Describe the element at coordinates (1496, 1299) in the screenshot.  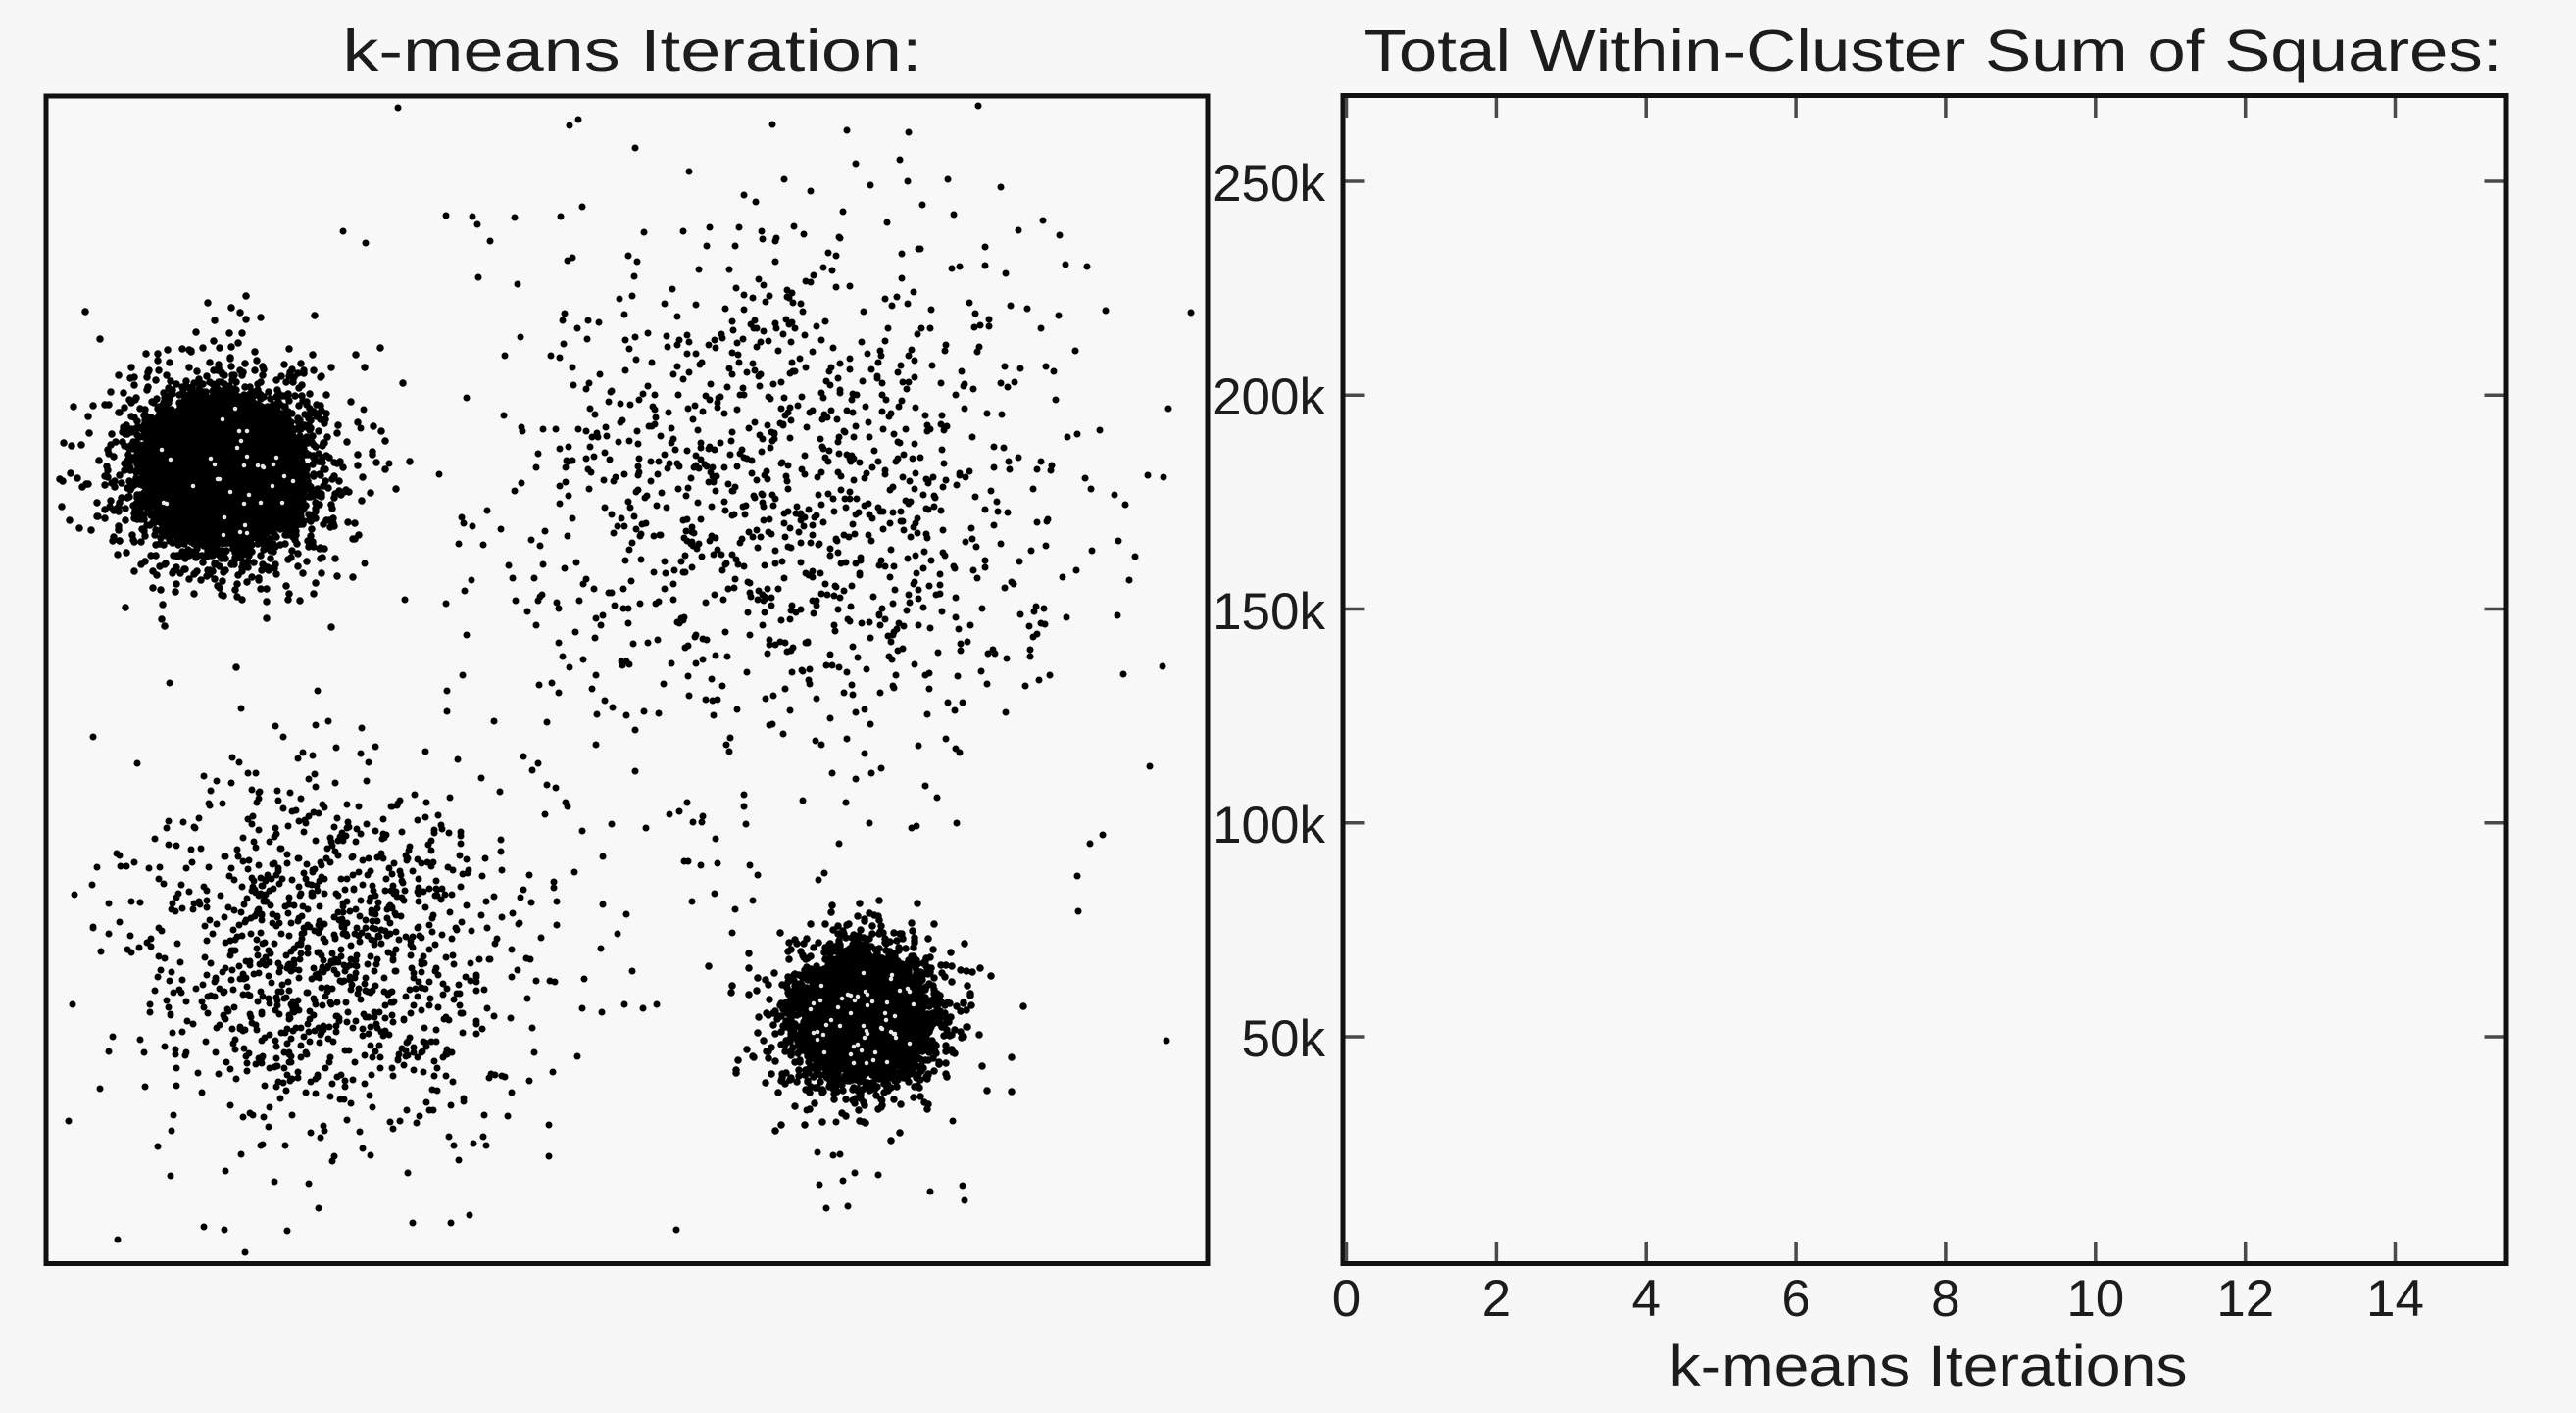
I see `svg-text: 2` at that location.